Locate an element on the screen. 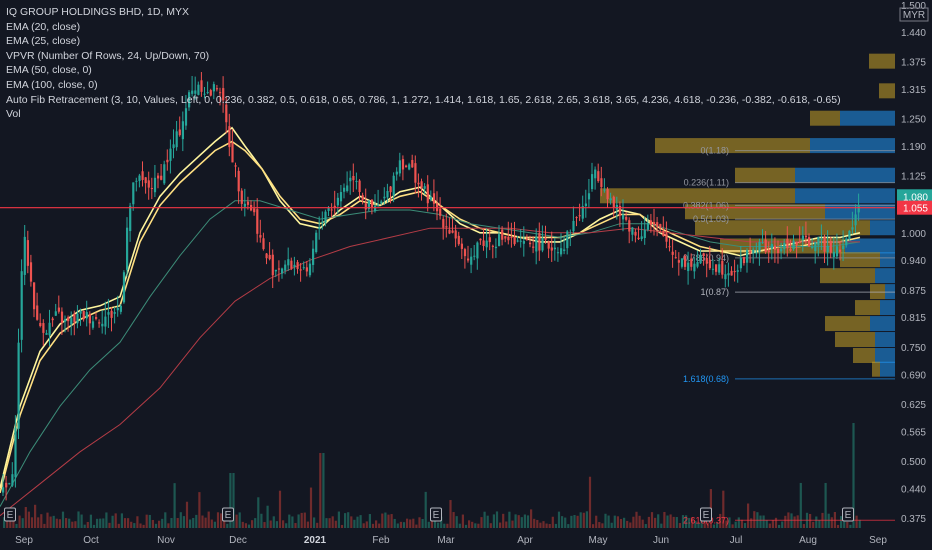 The width and height of the screenshot is (932, 550). legend-vol: Vol is located at coordinates (13, 114).